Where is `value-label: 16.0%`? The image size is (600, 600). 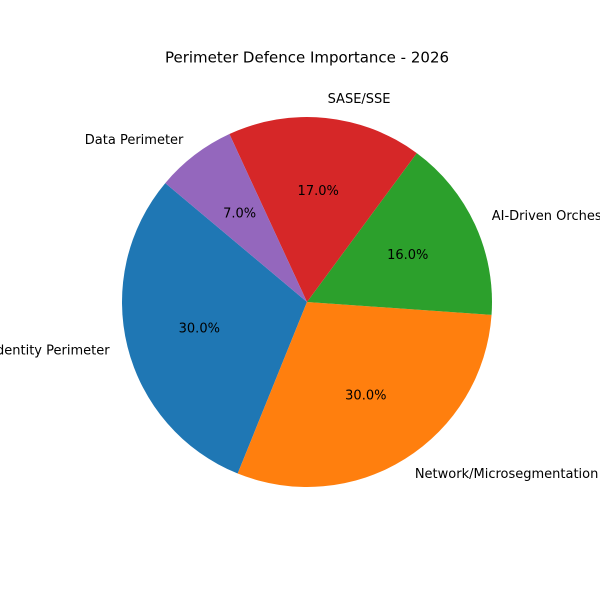
value-label: 16.0% is located at coordinates (407, 255).